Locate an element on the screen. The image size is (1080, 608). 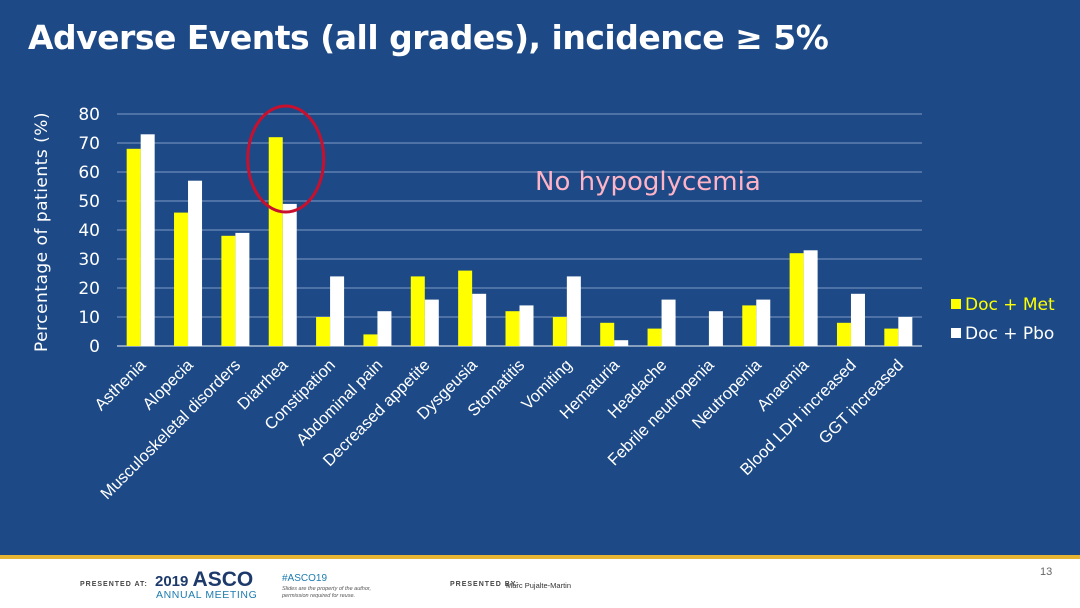
y-tick-label: 0 is located at coordinates (94, 347).